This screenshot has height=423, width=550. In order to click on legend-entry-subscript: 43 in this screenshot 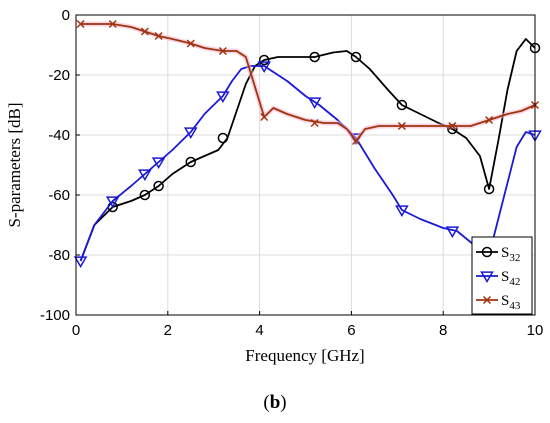, I will do `click(515, 306)`.